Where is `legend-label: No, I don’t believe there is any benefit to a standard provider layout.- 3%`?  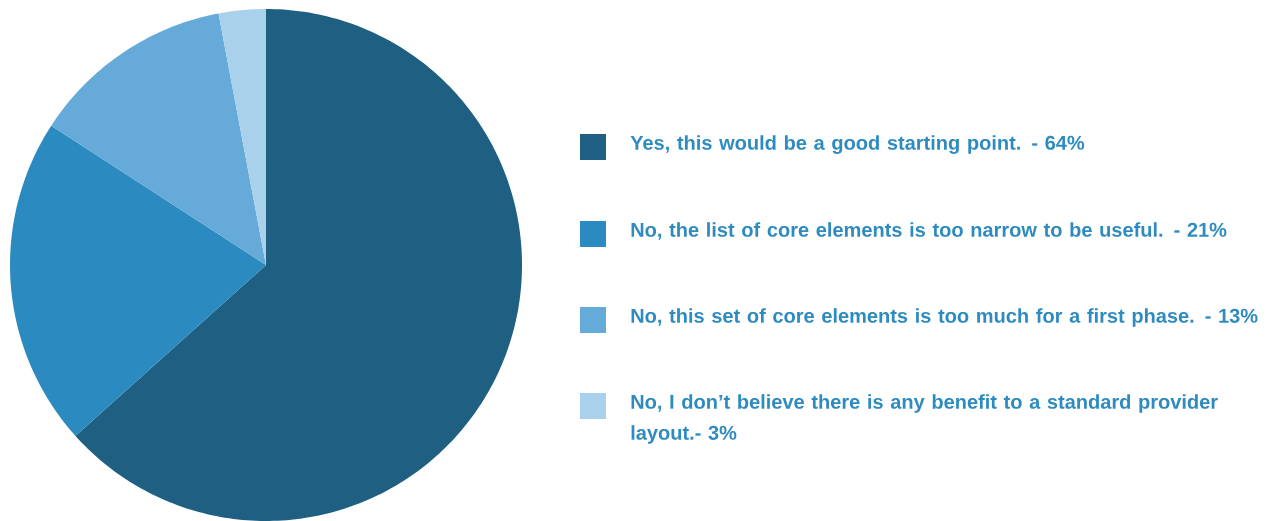 legend-label: No, I don’t believe there is any benefit to a standard provider layout.- 3% is located at coordinates (924, 419).